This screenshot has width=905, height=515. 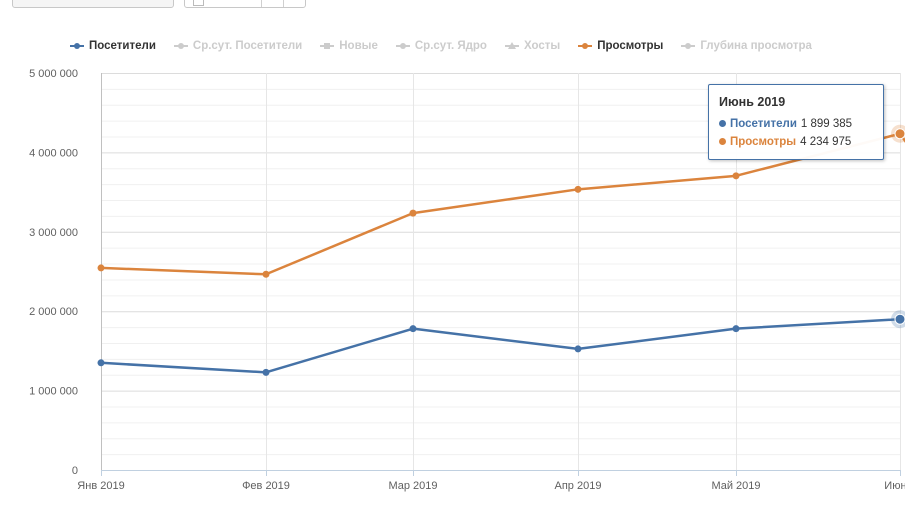 I want to click on x-tick-label: Фев 2019, so click(x=266, y=486).